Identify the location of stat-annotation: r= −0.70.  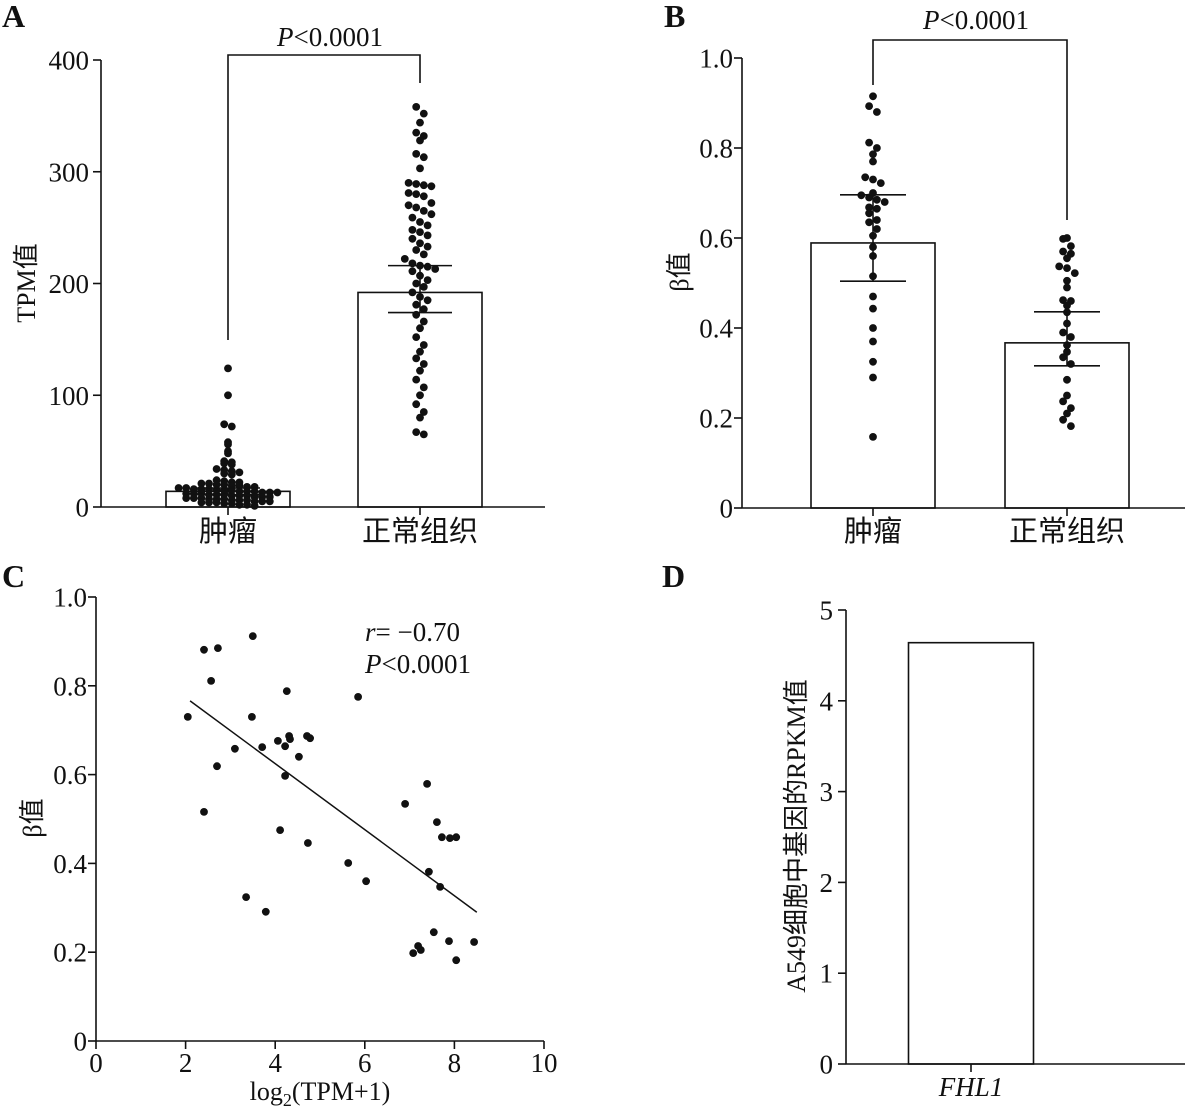
(412, 632).